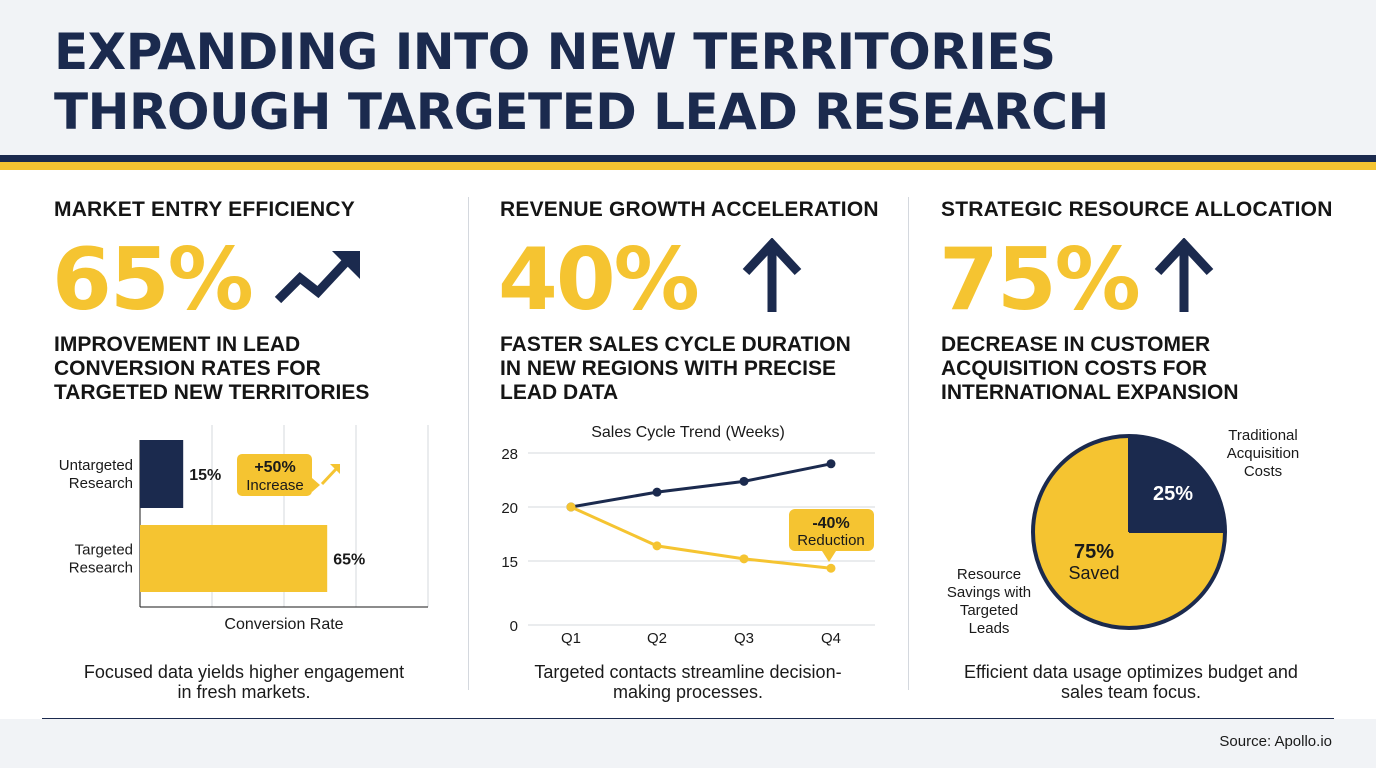 This screenshot has width=1376, height=768. I want to click on slice-label: 75%, so click(1094, 552).